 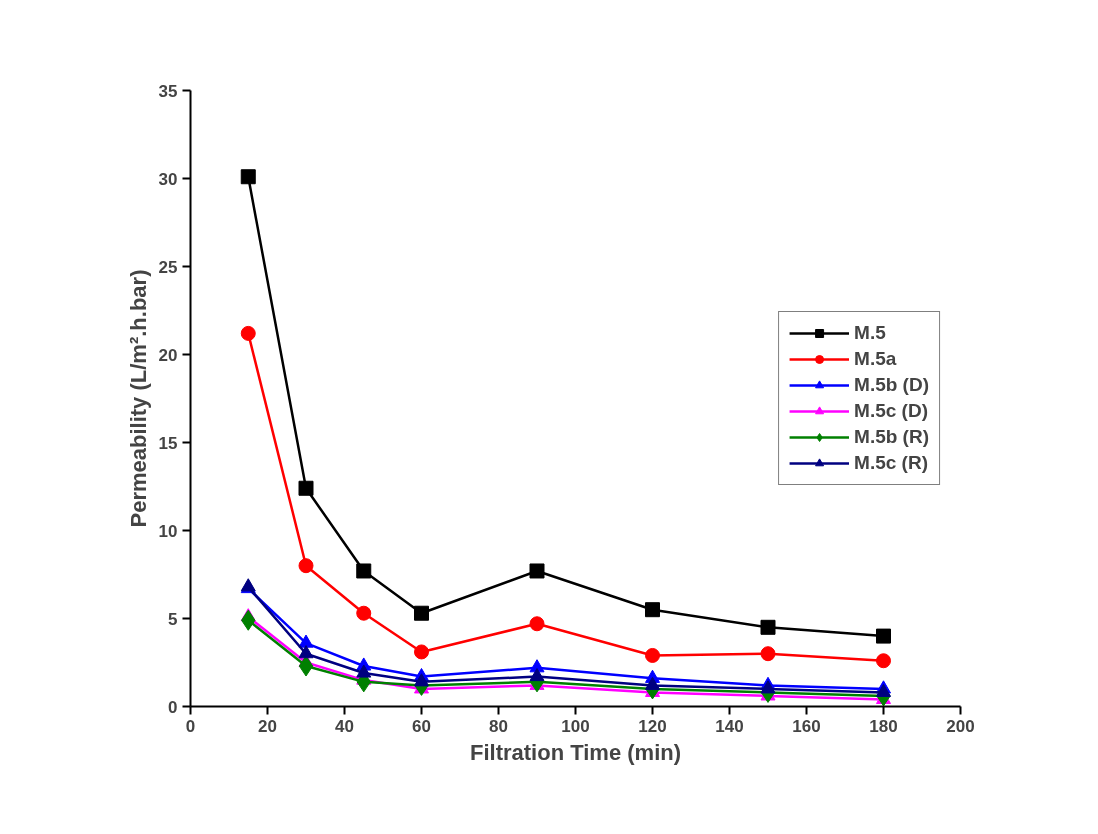 What do you see at coordinates (173, 619) in the screenshot?
I see `y-tick-label: 5` at bounding box center [173, 619].